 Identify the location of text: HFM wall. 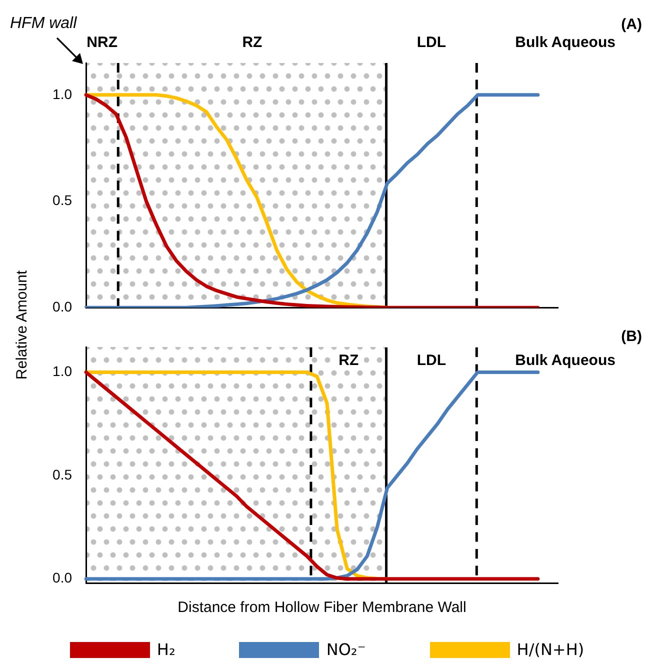
(43, 24).